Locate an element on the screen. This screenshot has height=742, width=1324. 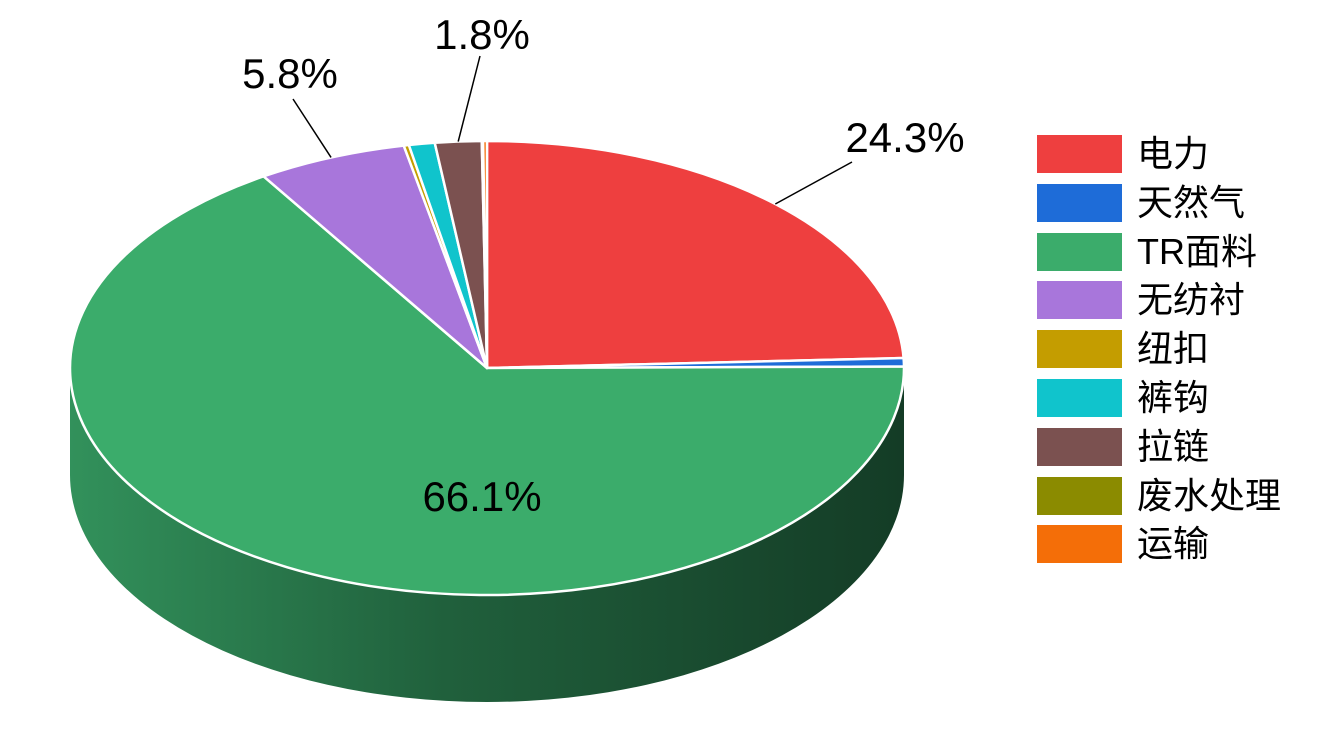
legend-label-6: 拉链 is located at coordinates (1173, 446).